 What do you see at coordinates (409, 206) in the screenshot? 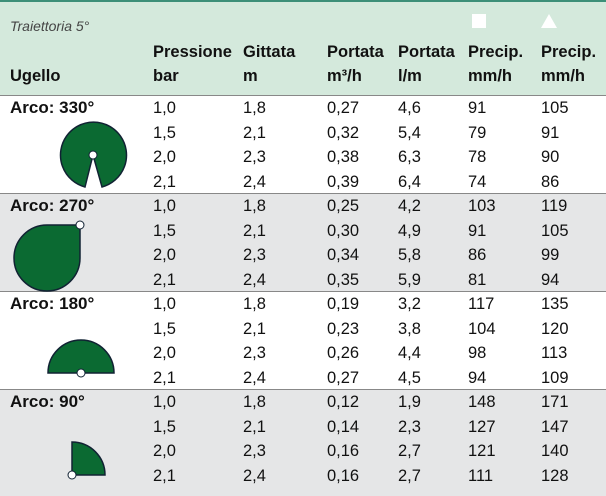
I see `cell: 4,2` at bounding box center [409, 206].